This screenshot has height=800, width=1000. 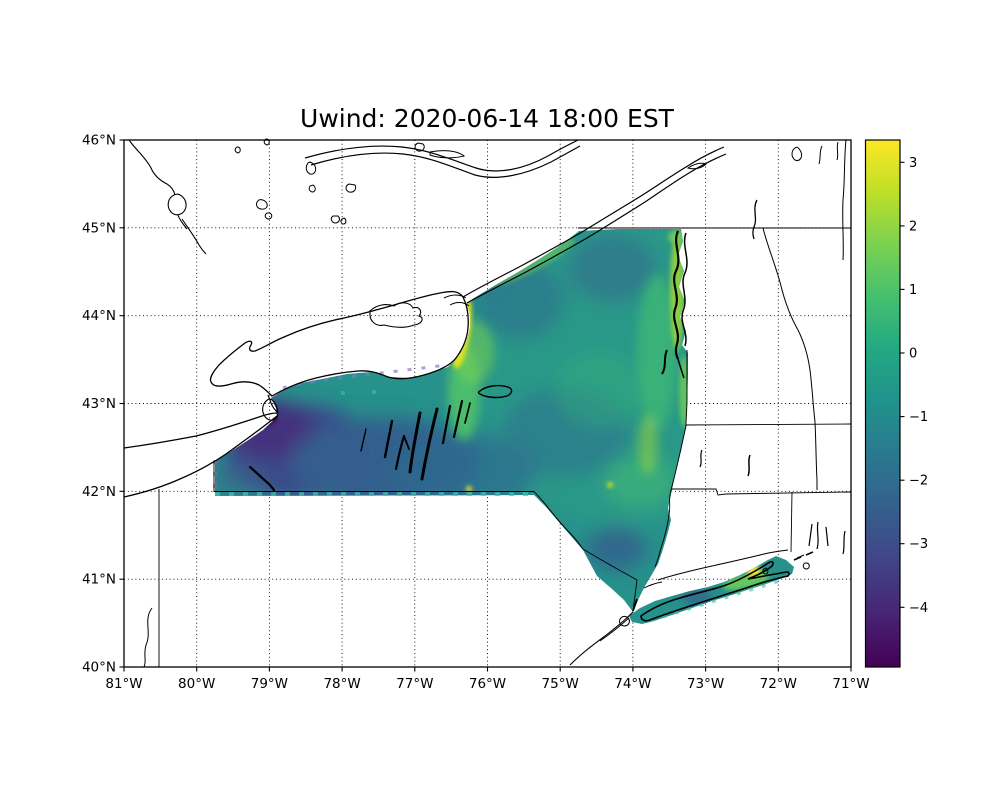 I want to click on y-axis-labels: 46°N 45°N 44°N 43°N 42°N 41°N 40°N, so click(x=99, y=404).